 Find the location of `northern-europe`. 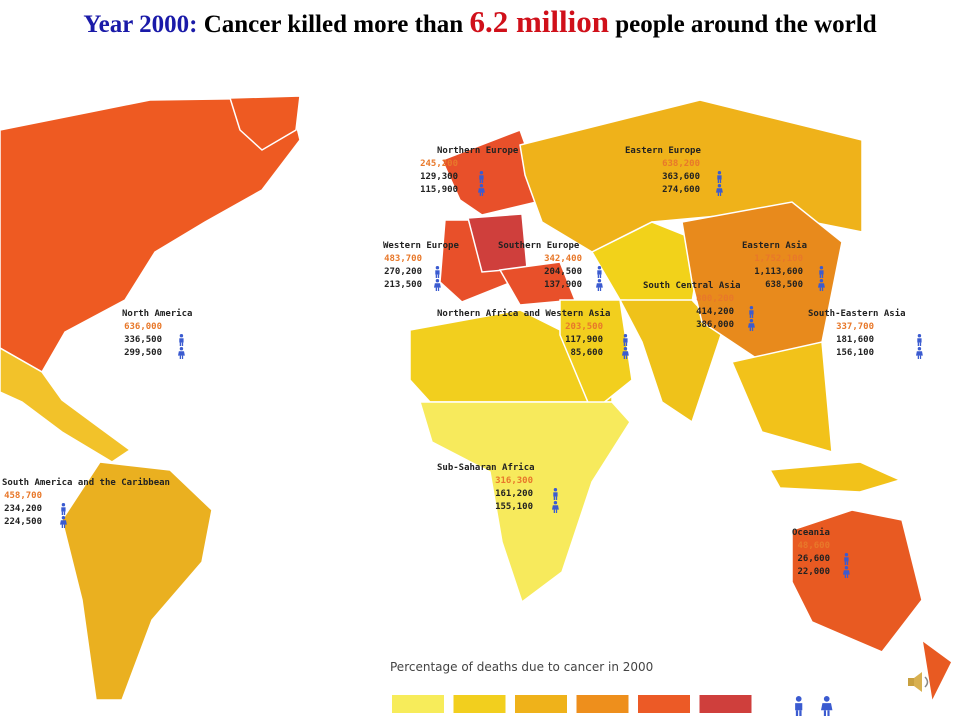

northern-europe is located at coordinates (493, 172).